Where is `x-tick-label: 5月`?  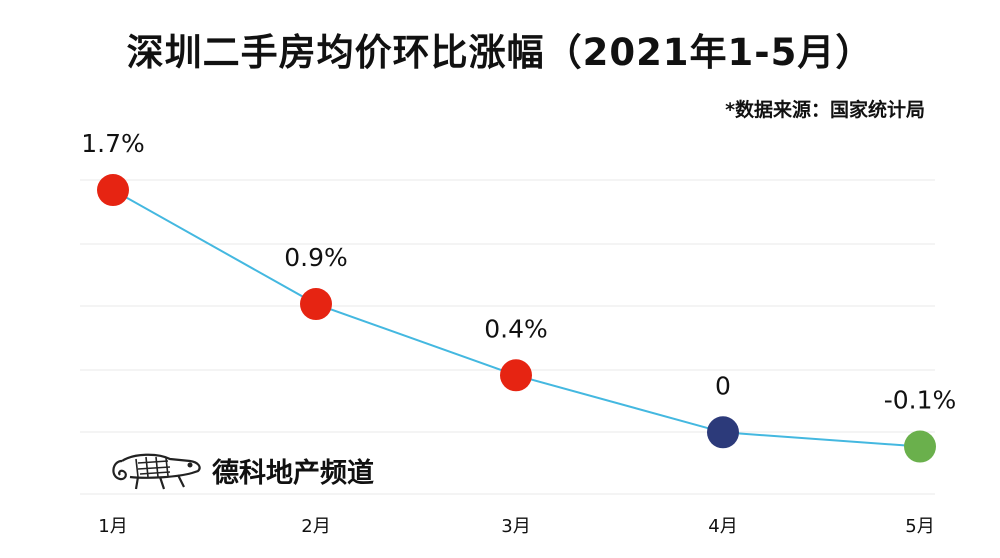
x-tick-label: 5月 is located at coordinates (919, 526).